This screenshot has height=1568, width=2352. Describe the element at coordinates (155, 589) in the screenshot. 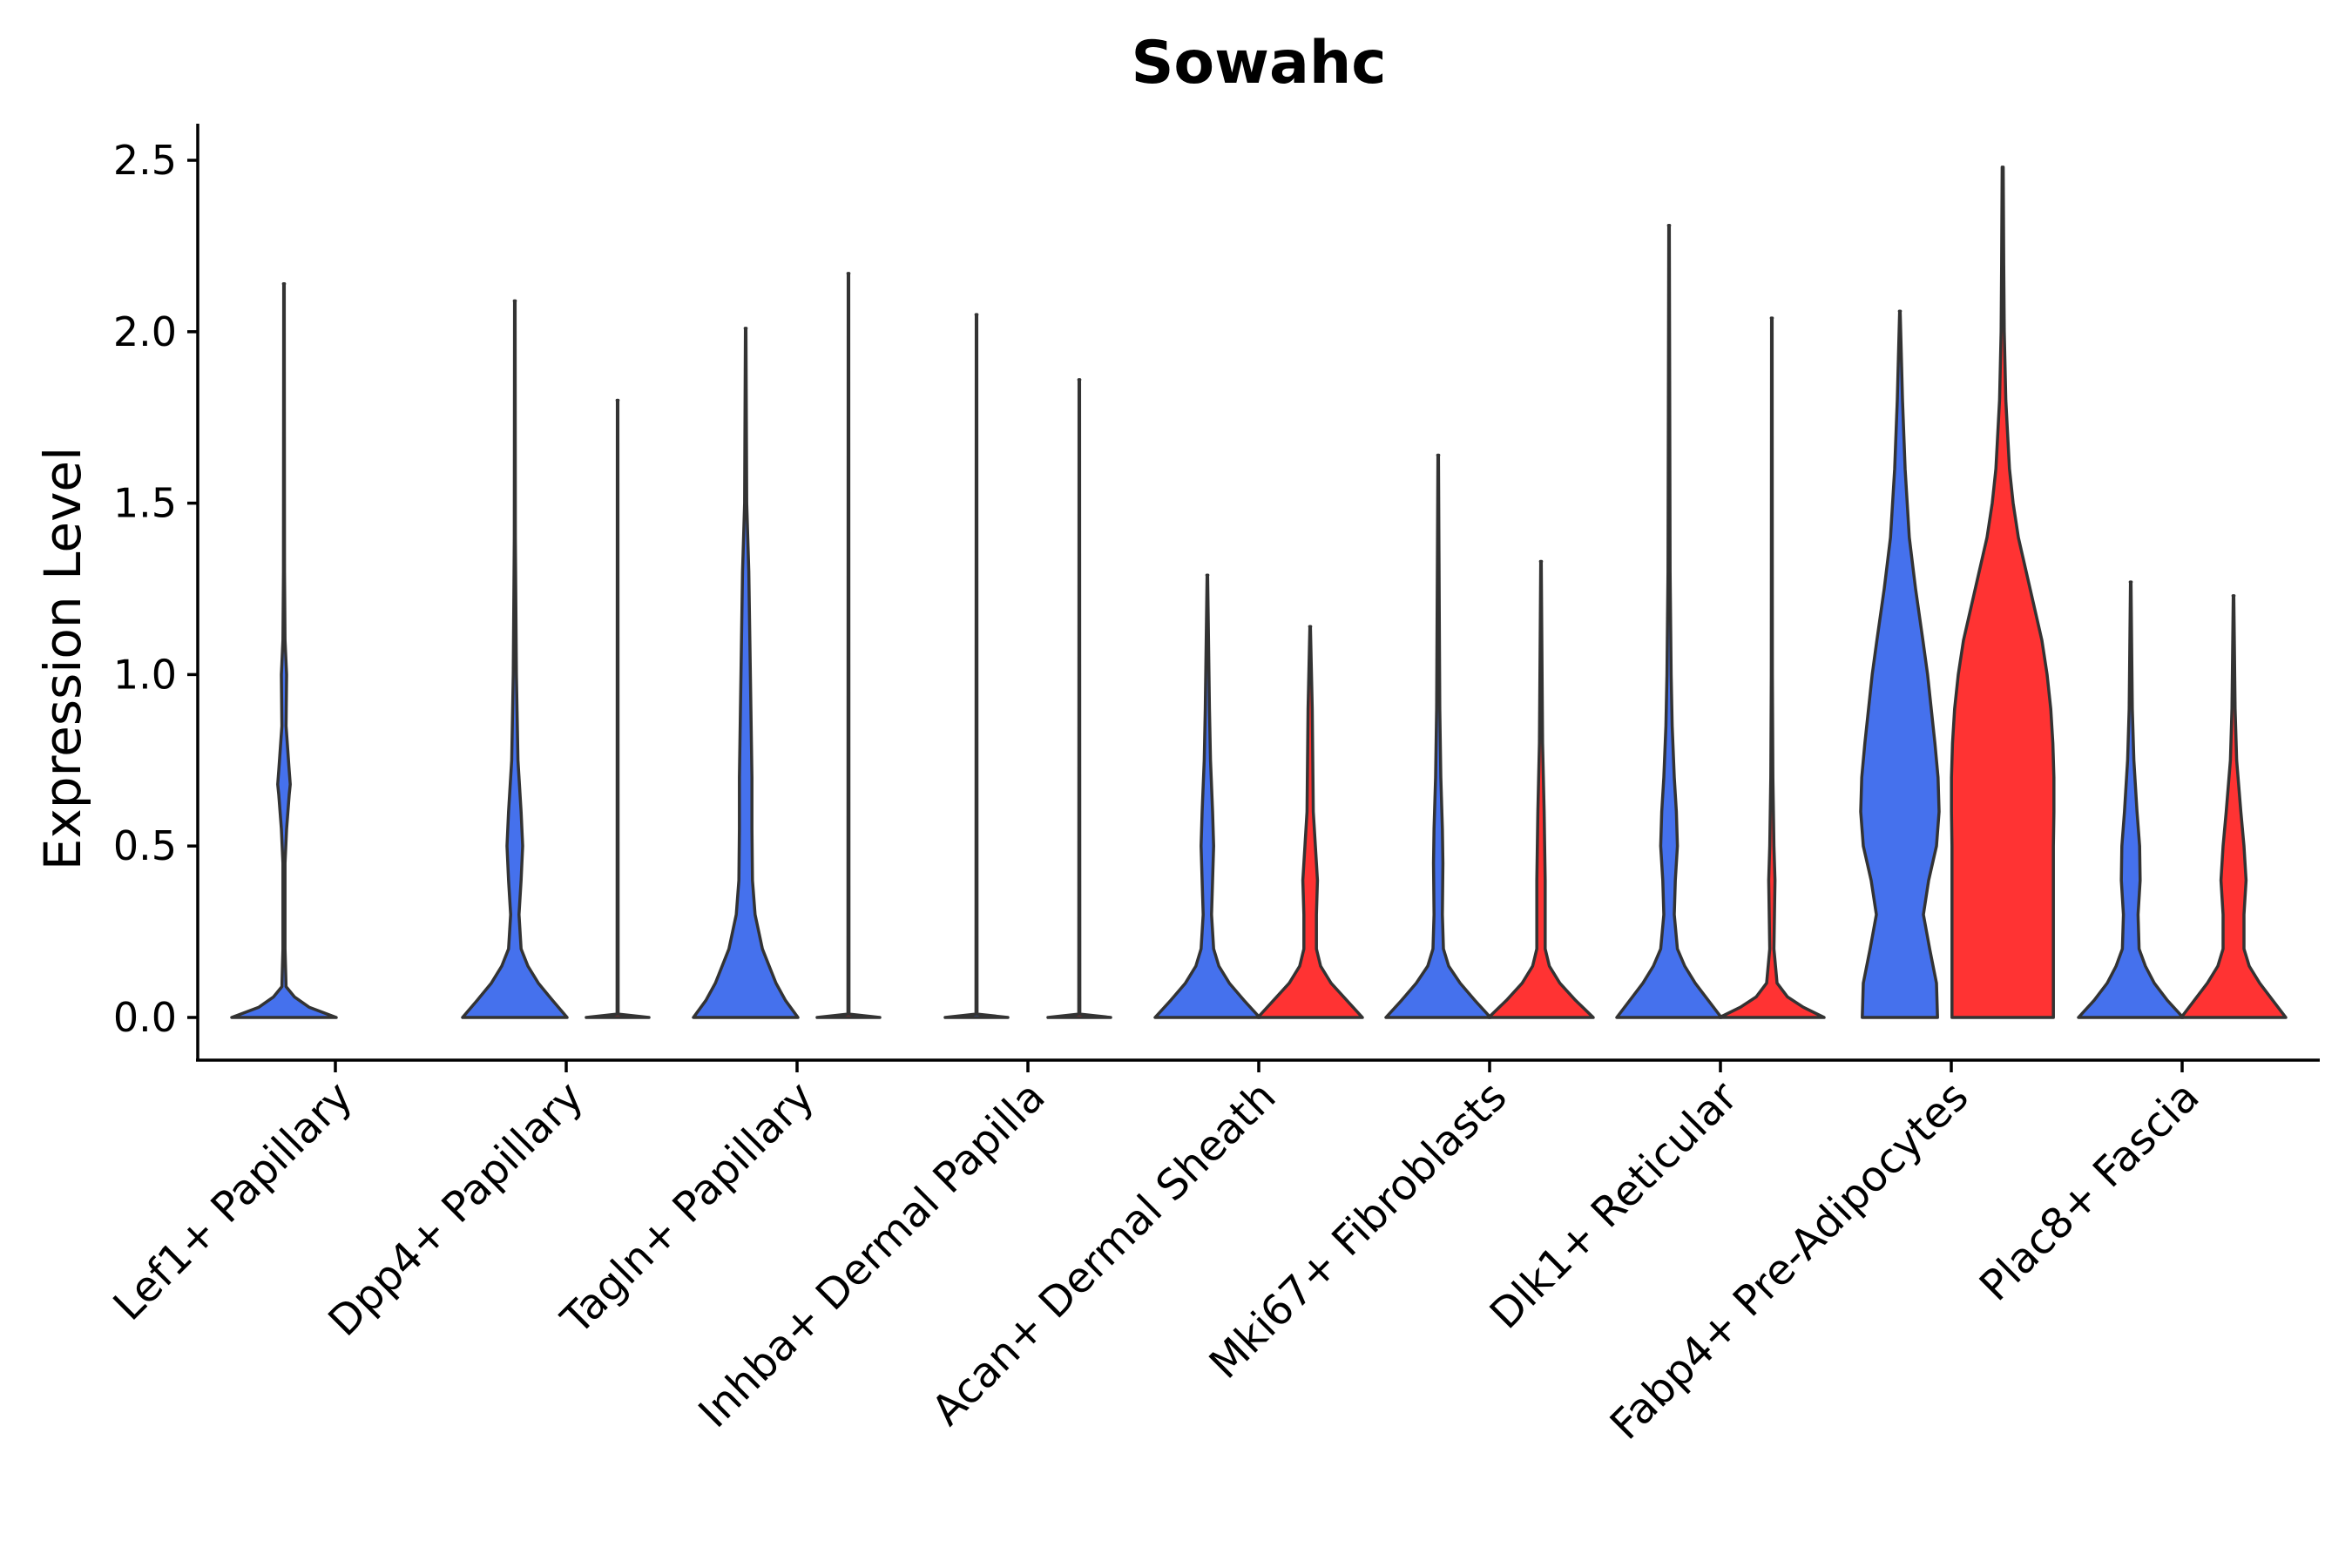

I see `y-axis-ticks: 0.0 0.5 1.0 1.5 2.0 2.5` at that location.